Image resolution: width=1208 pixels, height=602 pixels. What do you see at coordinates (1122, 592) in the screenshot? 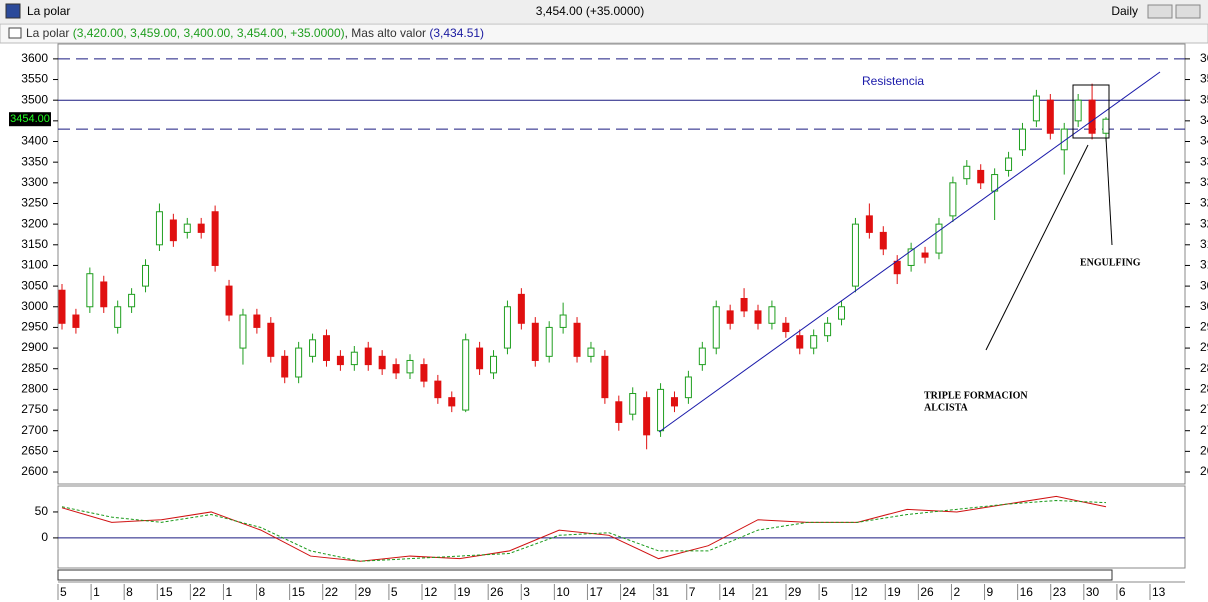
I see `x-tick-label: 6` at bounding box center [1122, 592].